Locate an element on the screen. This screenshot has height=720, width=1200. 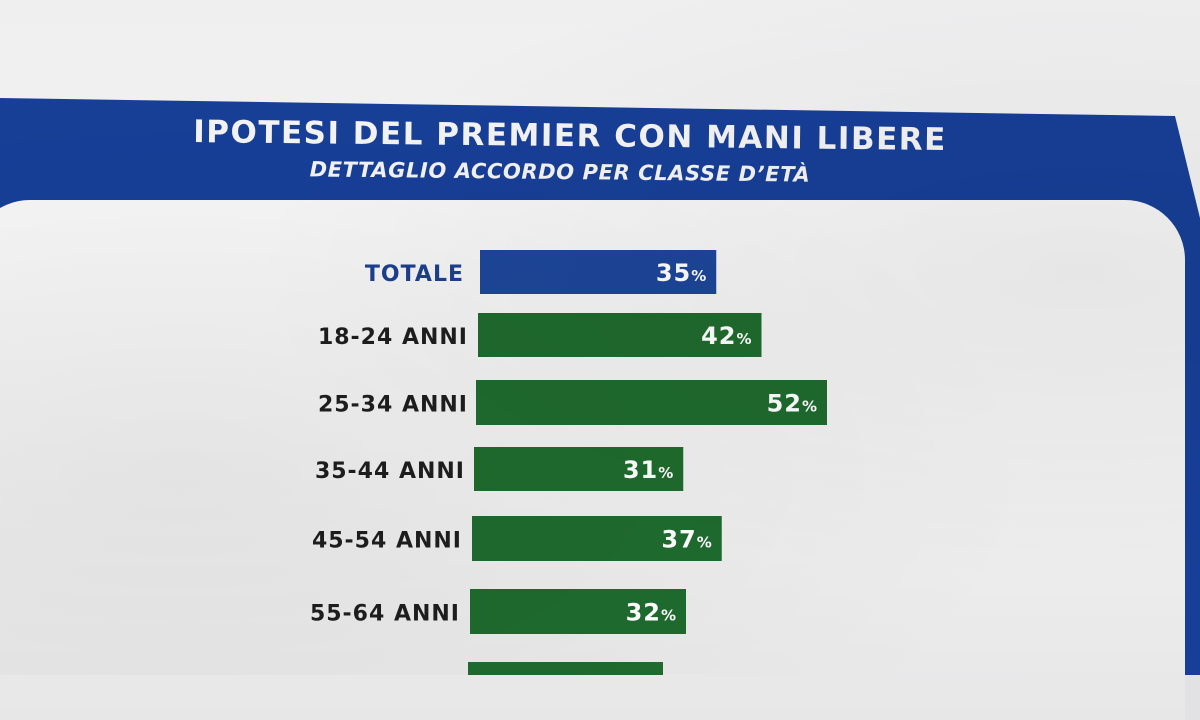
category-label: 45-54 ANNI is located at coordinates (387, 541).